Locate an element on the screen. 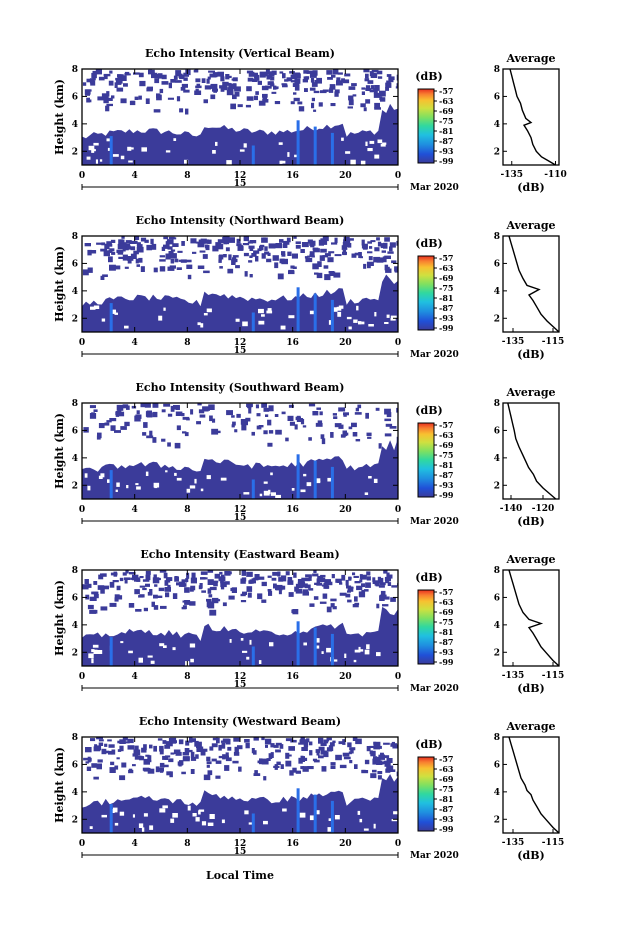 This screenshot has width=618, height=929. panel-title: Echo Intensity (Southward Beam) is located at coordinates (240, 387).